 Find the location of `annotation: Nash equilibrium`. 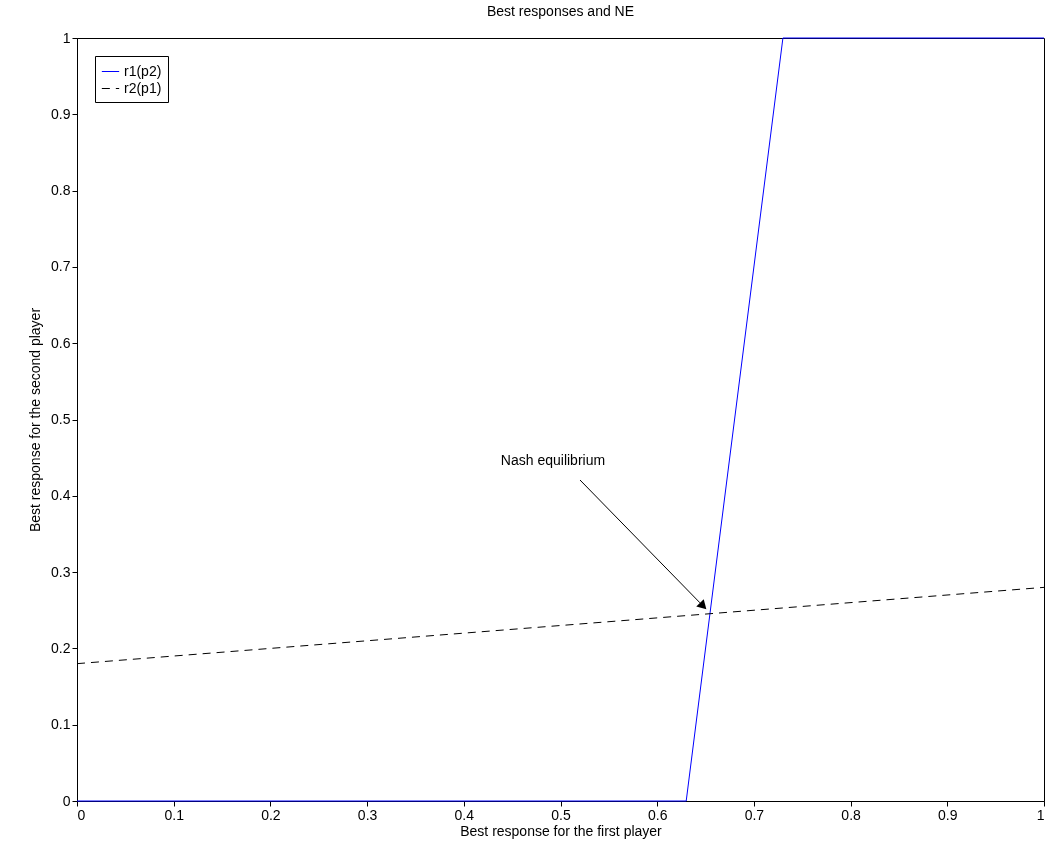

annotation: Nash equilibrium is located at coordinates (553, 460).